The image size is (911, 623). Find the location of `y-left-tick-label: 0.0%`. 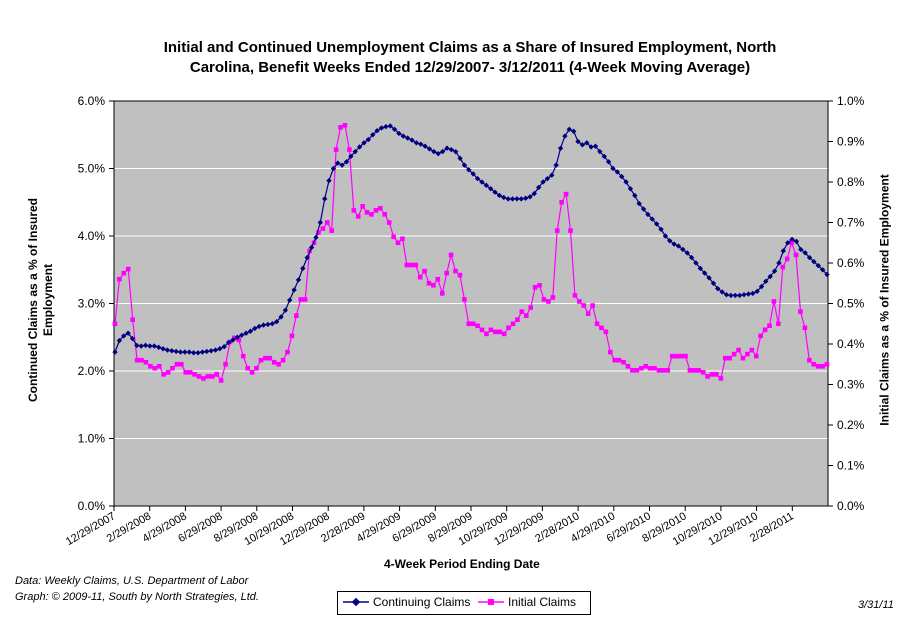

y-left-tick-label: 0.0% is located at coordinates (92, 506).